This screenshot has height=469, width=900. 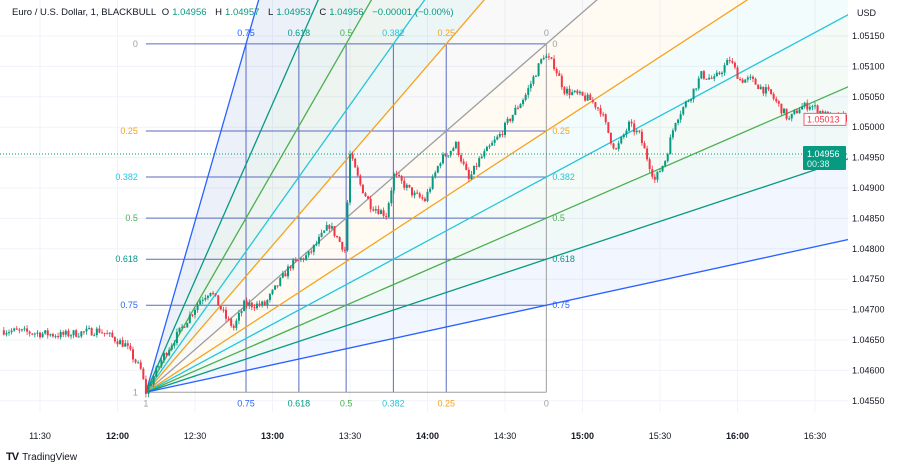 I want to click on fan-ray-0.75, so click(x=202, y=196).